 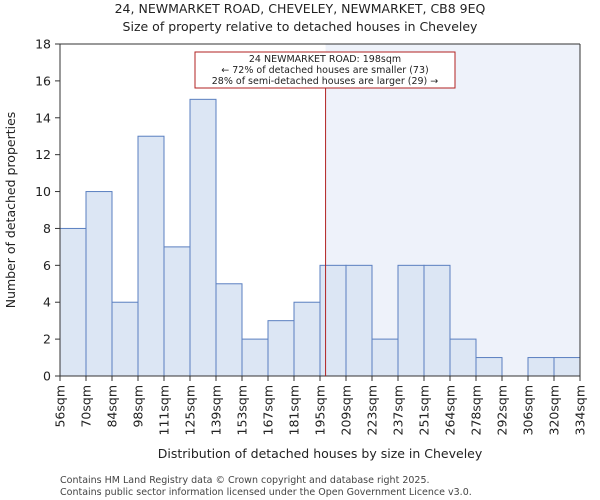 I want to click on annotation-line-1: 24 NEWMARKET ROAD: 198sqm, so click(x=325, y=59).